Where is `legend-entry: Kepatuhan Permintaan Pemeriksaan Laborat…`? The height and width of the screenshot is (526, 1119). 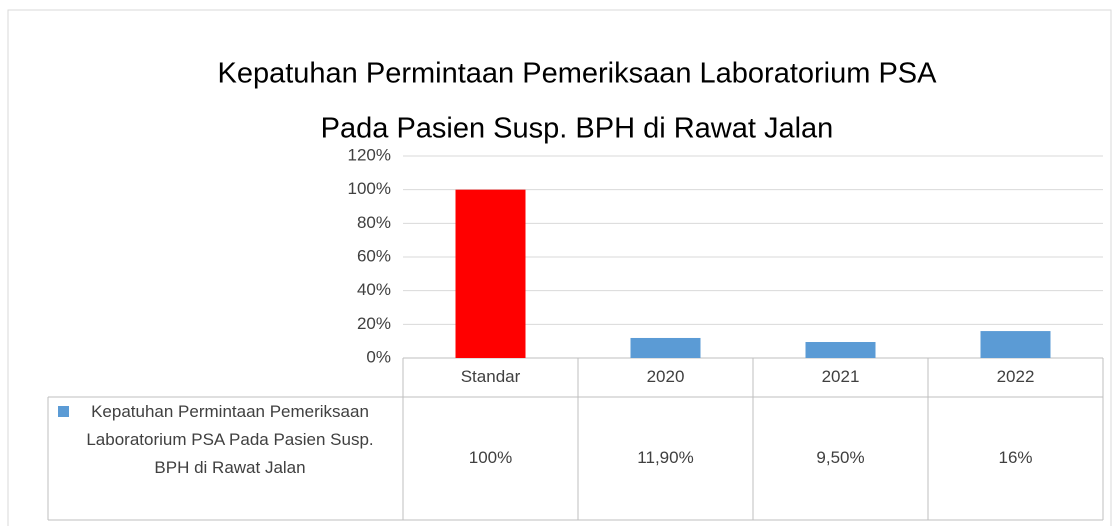 legend-entry: Kepatuhan Permintaan Pemeriksaan Laborat… is located at coordinates (230, 439).